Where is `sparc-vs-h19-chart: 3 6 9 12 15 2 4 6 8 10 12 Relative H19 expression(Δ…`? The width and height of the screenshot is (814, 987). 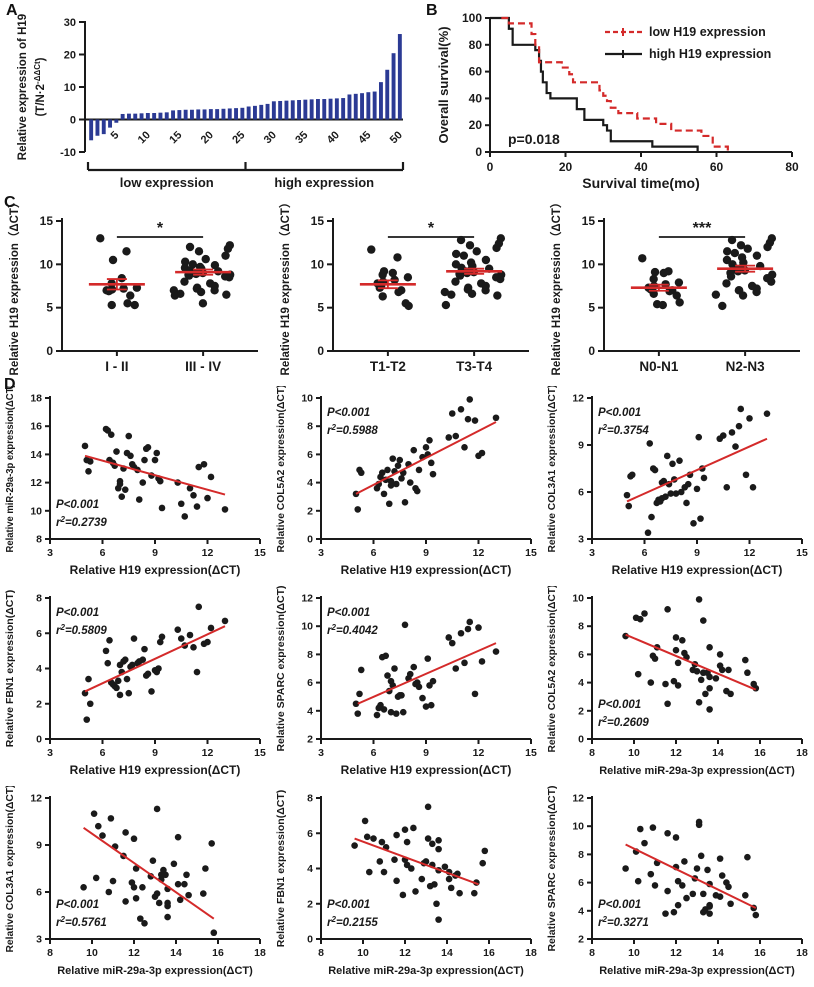
sparc-vs-h19-chart: 3 6 9 12 15 2 4 6 8 10 12 Relative H19 expression(Δ… is located at coordinates (406, 681).